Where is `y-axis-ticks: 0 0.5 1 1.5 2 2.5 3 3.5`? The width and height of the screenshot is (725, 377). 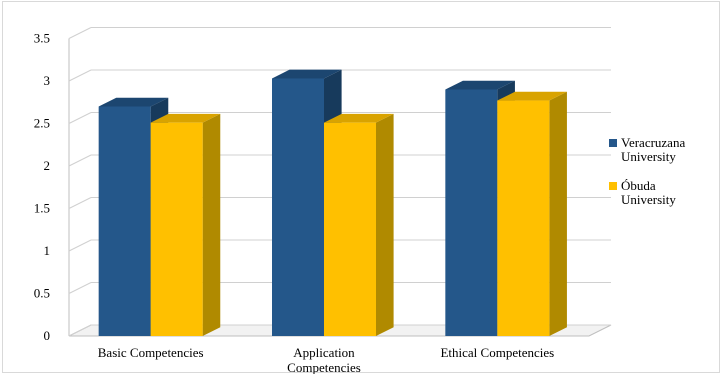
y-axis-ticks: 0 0.5 1 1.5 2 2.5 3 3.5 is located at coordinates (42, 187).